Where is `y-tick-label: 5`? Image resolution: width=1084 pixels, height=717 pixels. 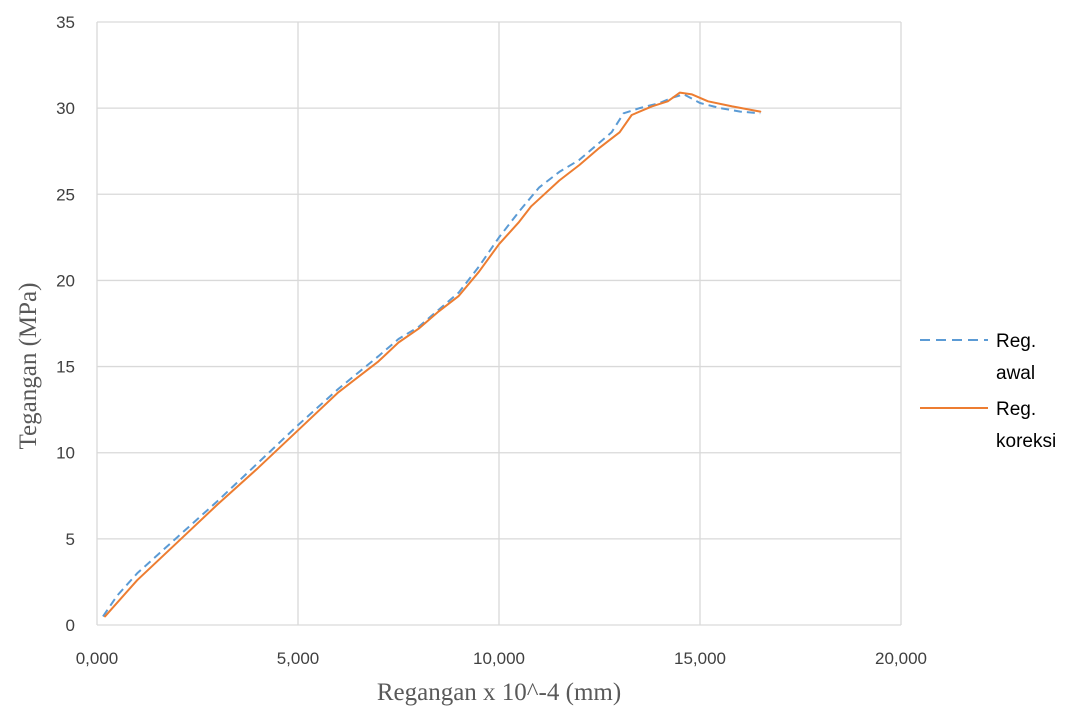 y-tick-label: 5 is located at coordinates (70, 539).